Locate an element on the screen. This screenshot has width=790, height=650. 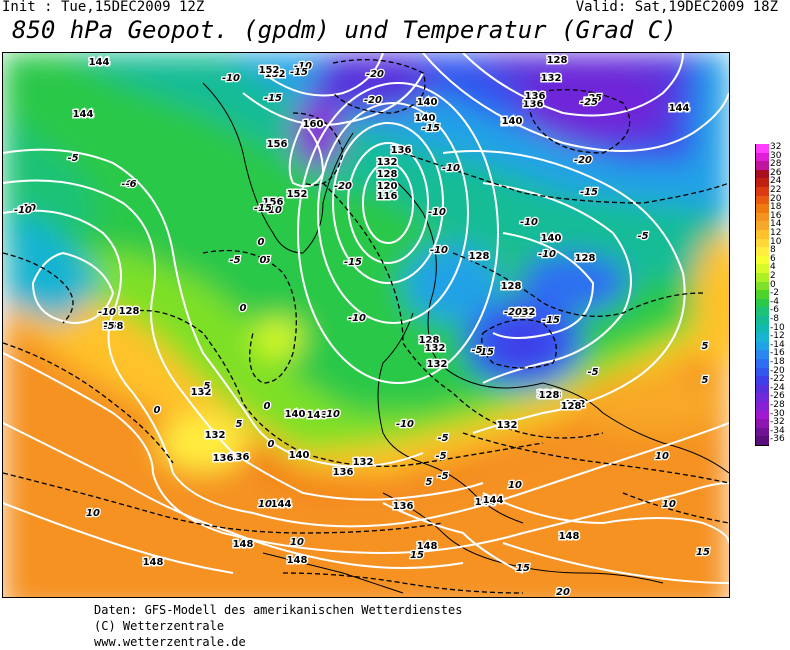
website-link: www.wetterzentrale.de is located at coordinates (170, 642).